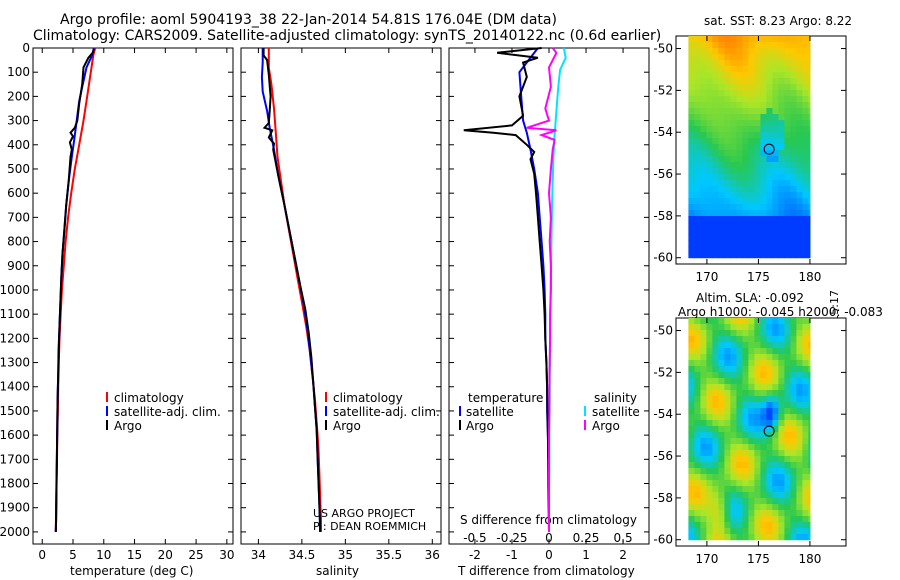 The height and width of the screenshot is (580, 900). What do you see at coordinates (749, 147) in the screenshot?
I see `map-field-sst_map` at bounding box center [749, 147].